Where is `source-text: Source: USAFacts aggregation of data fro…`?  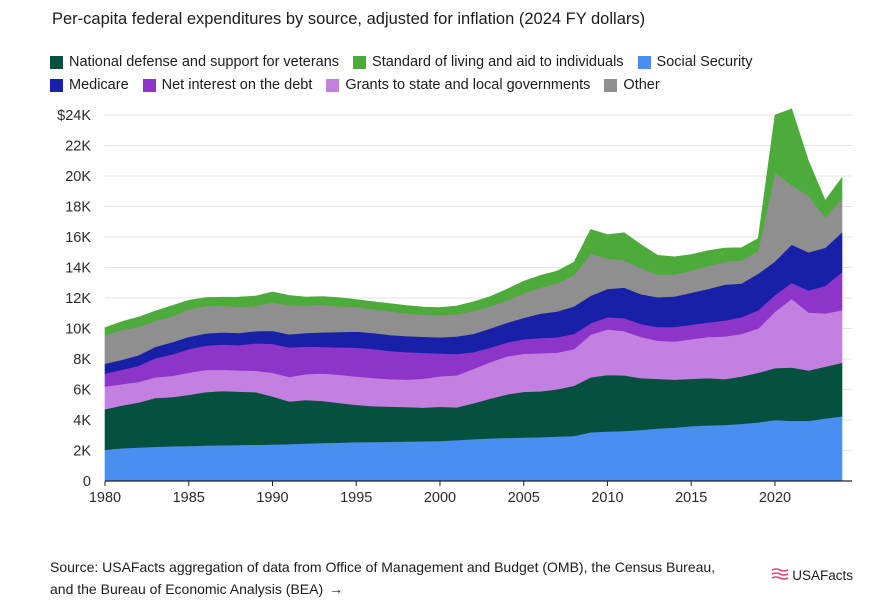
source-text: Source: USAFacts aggregation of data fro… is located at coordinates (383, 578).